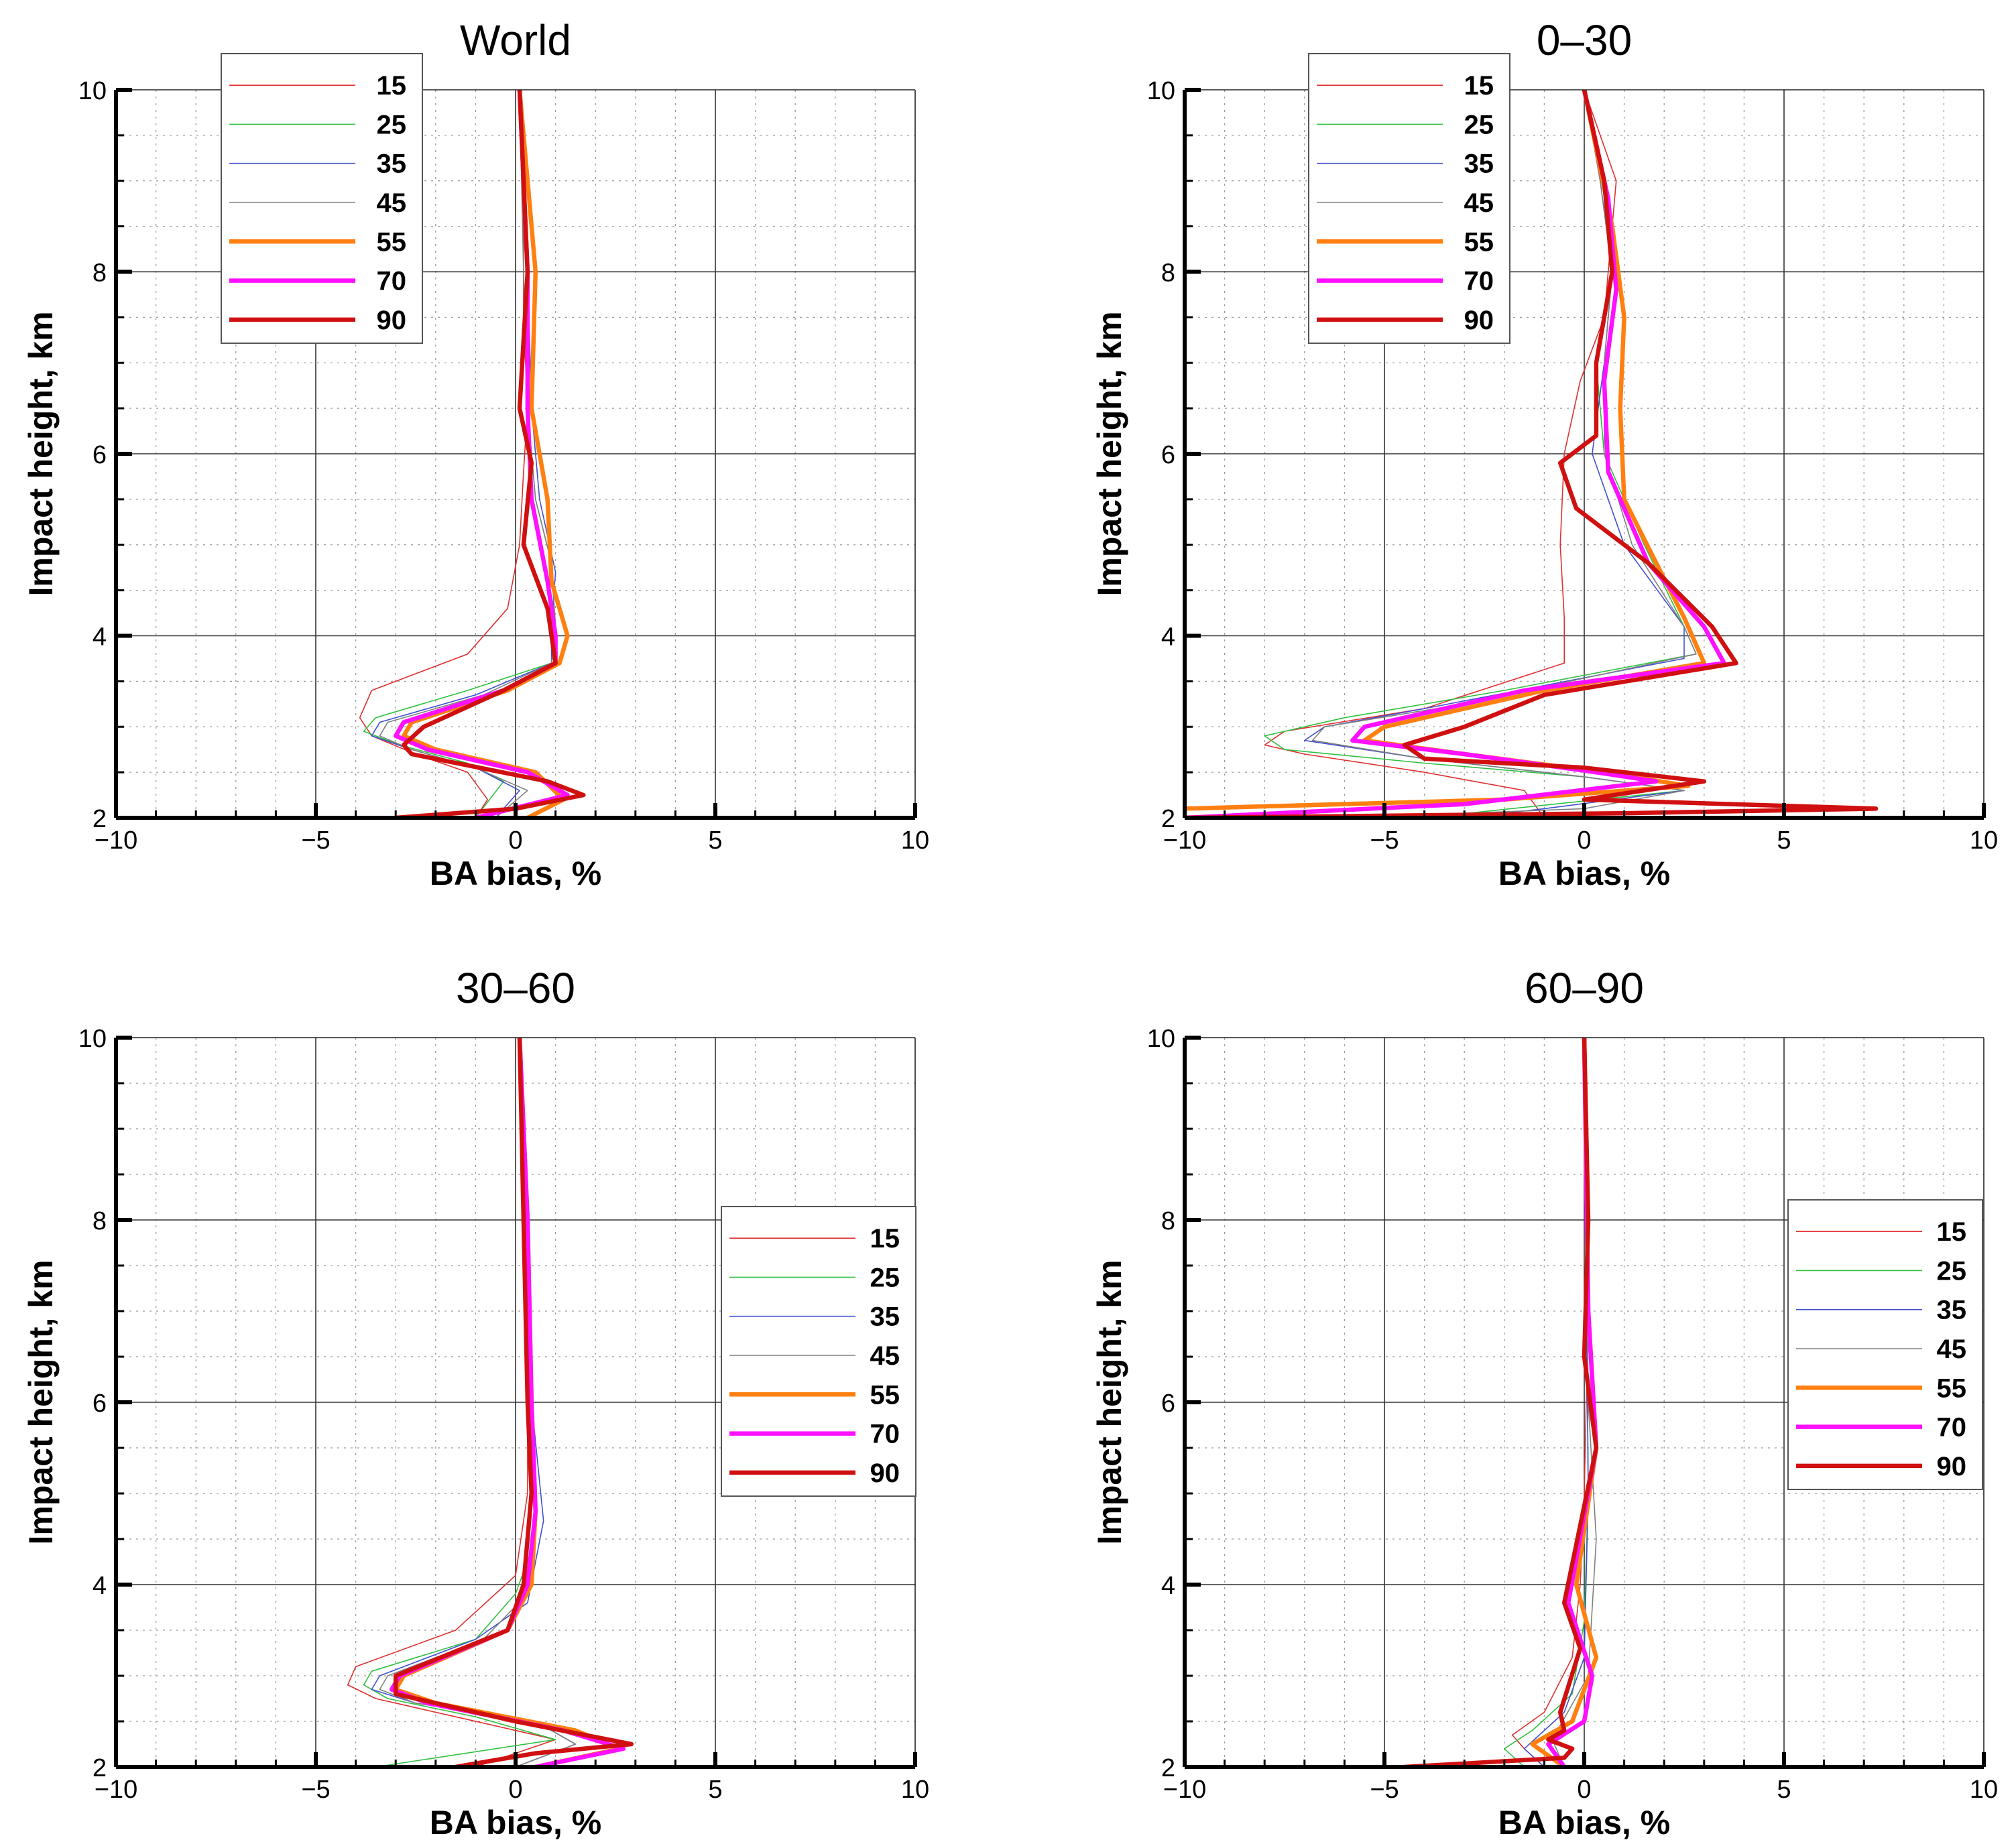 The image size is (2016, 1840). What do you see at coordinates (1584, 40) in the screenshot?
I see `panel-title: 0–30` at bounding box center [1584, 40].